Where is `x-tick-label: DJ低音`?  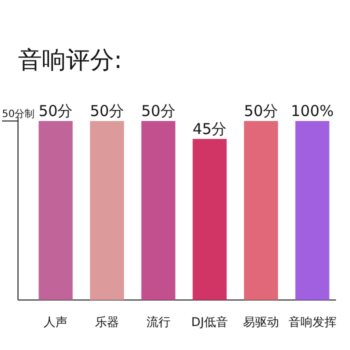 x-tick-label: DJ低音 is located at coordinates (209, 322).